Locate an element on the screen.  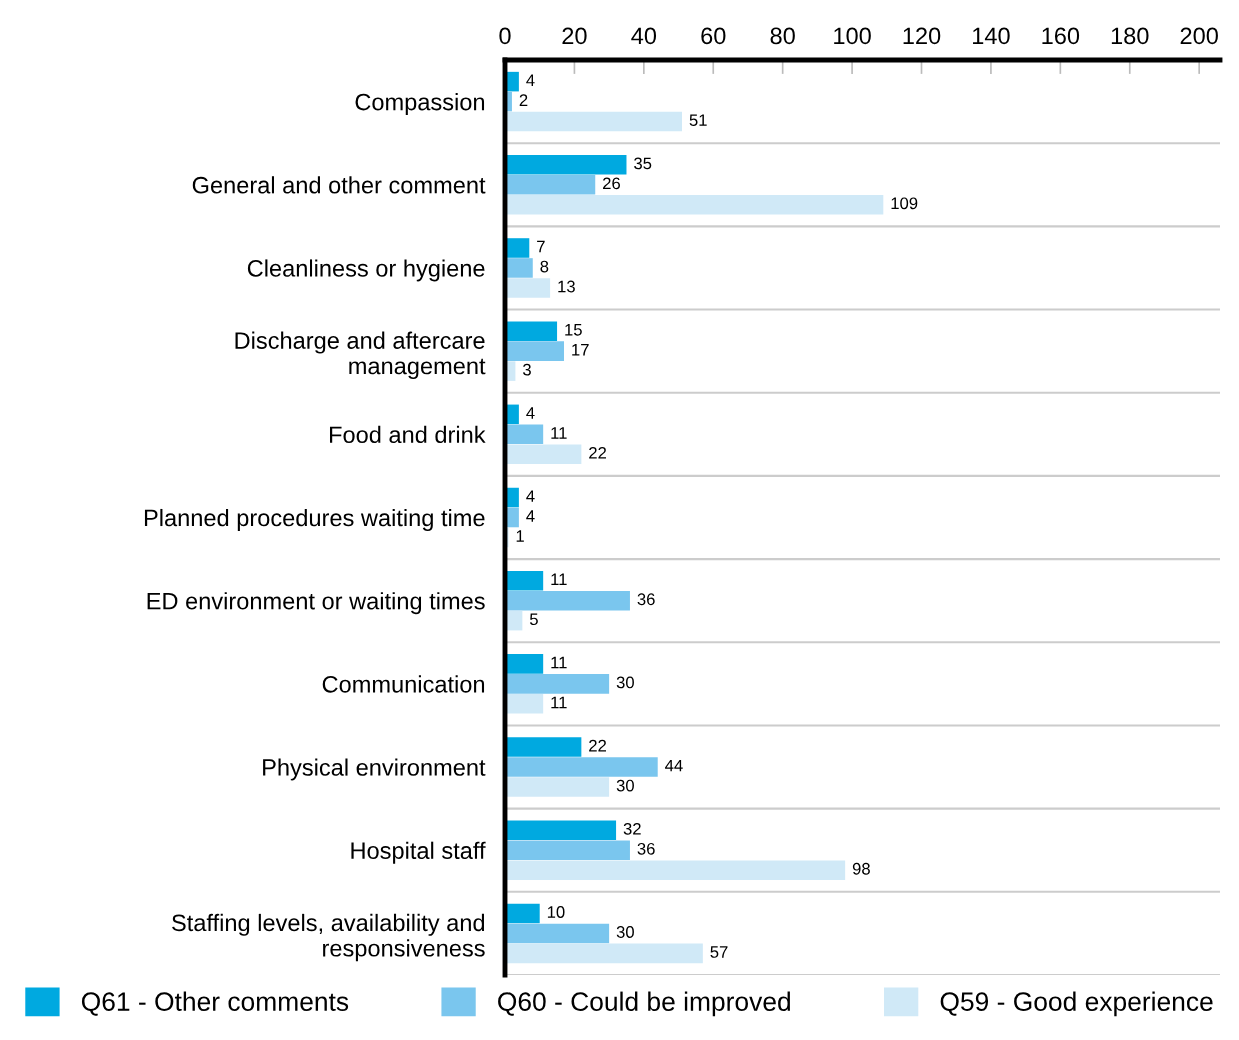
data-label: 5 is located at coordinates (533, 619).